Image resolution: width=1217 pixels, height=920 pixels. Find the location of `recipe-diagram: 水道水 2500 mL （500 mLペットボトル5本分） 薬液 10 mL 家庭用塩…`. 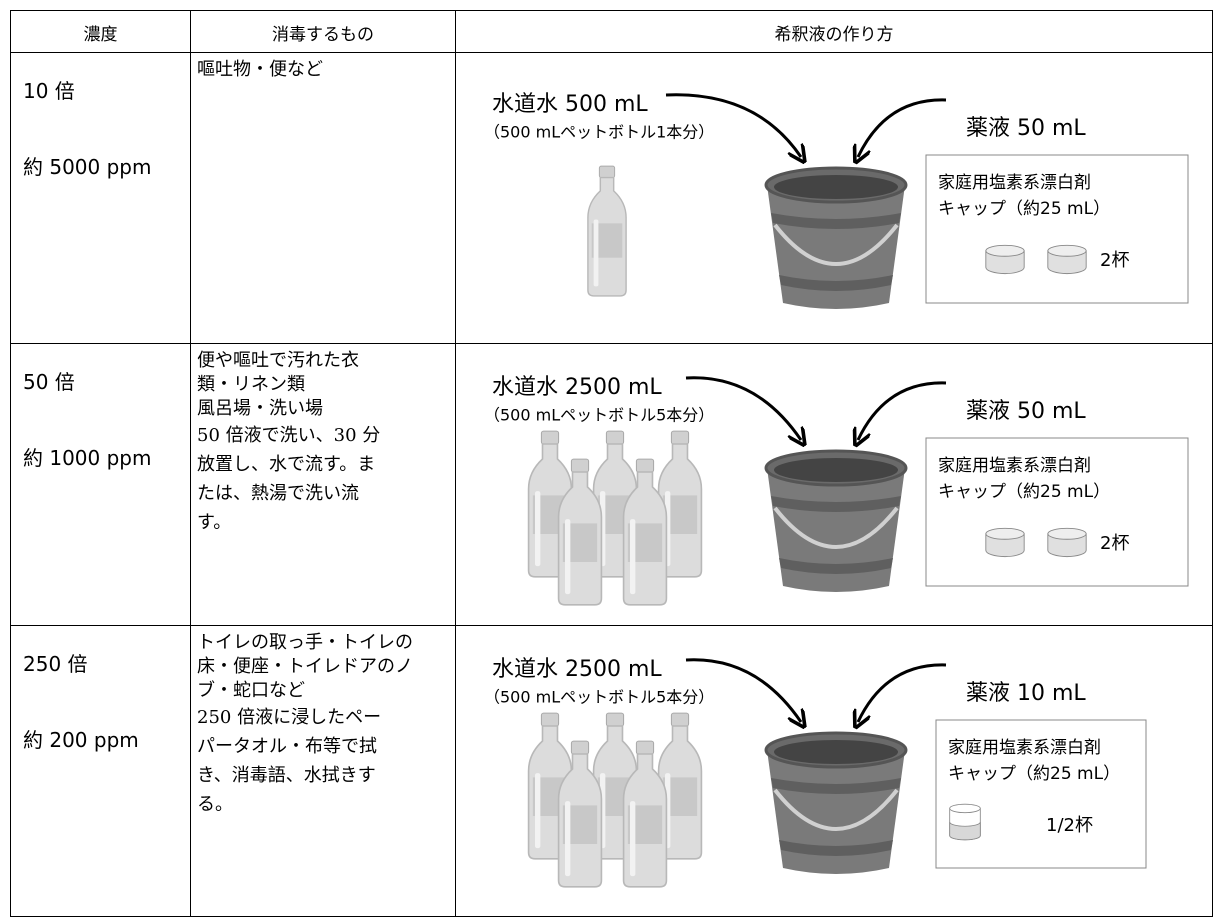

recipe-diagram: 水道水 2500 mL （500 mLペットボトル5本分） 薬液 10 mL 家庭用塩… is located at coordinates (815, 772).